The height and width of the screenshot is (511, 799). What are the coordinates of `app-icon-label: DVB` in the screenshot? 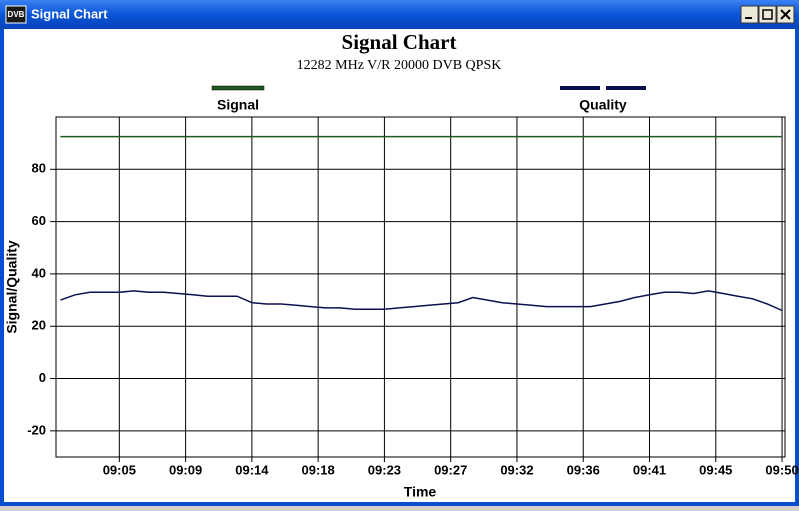 It's located at (16, 14).